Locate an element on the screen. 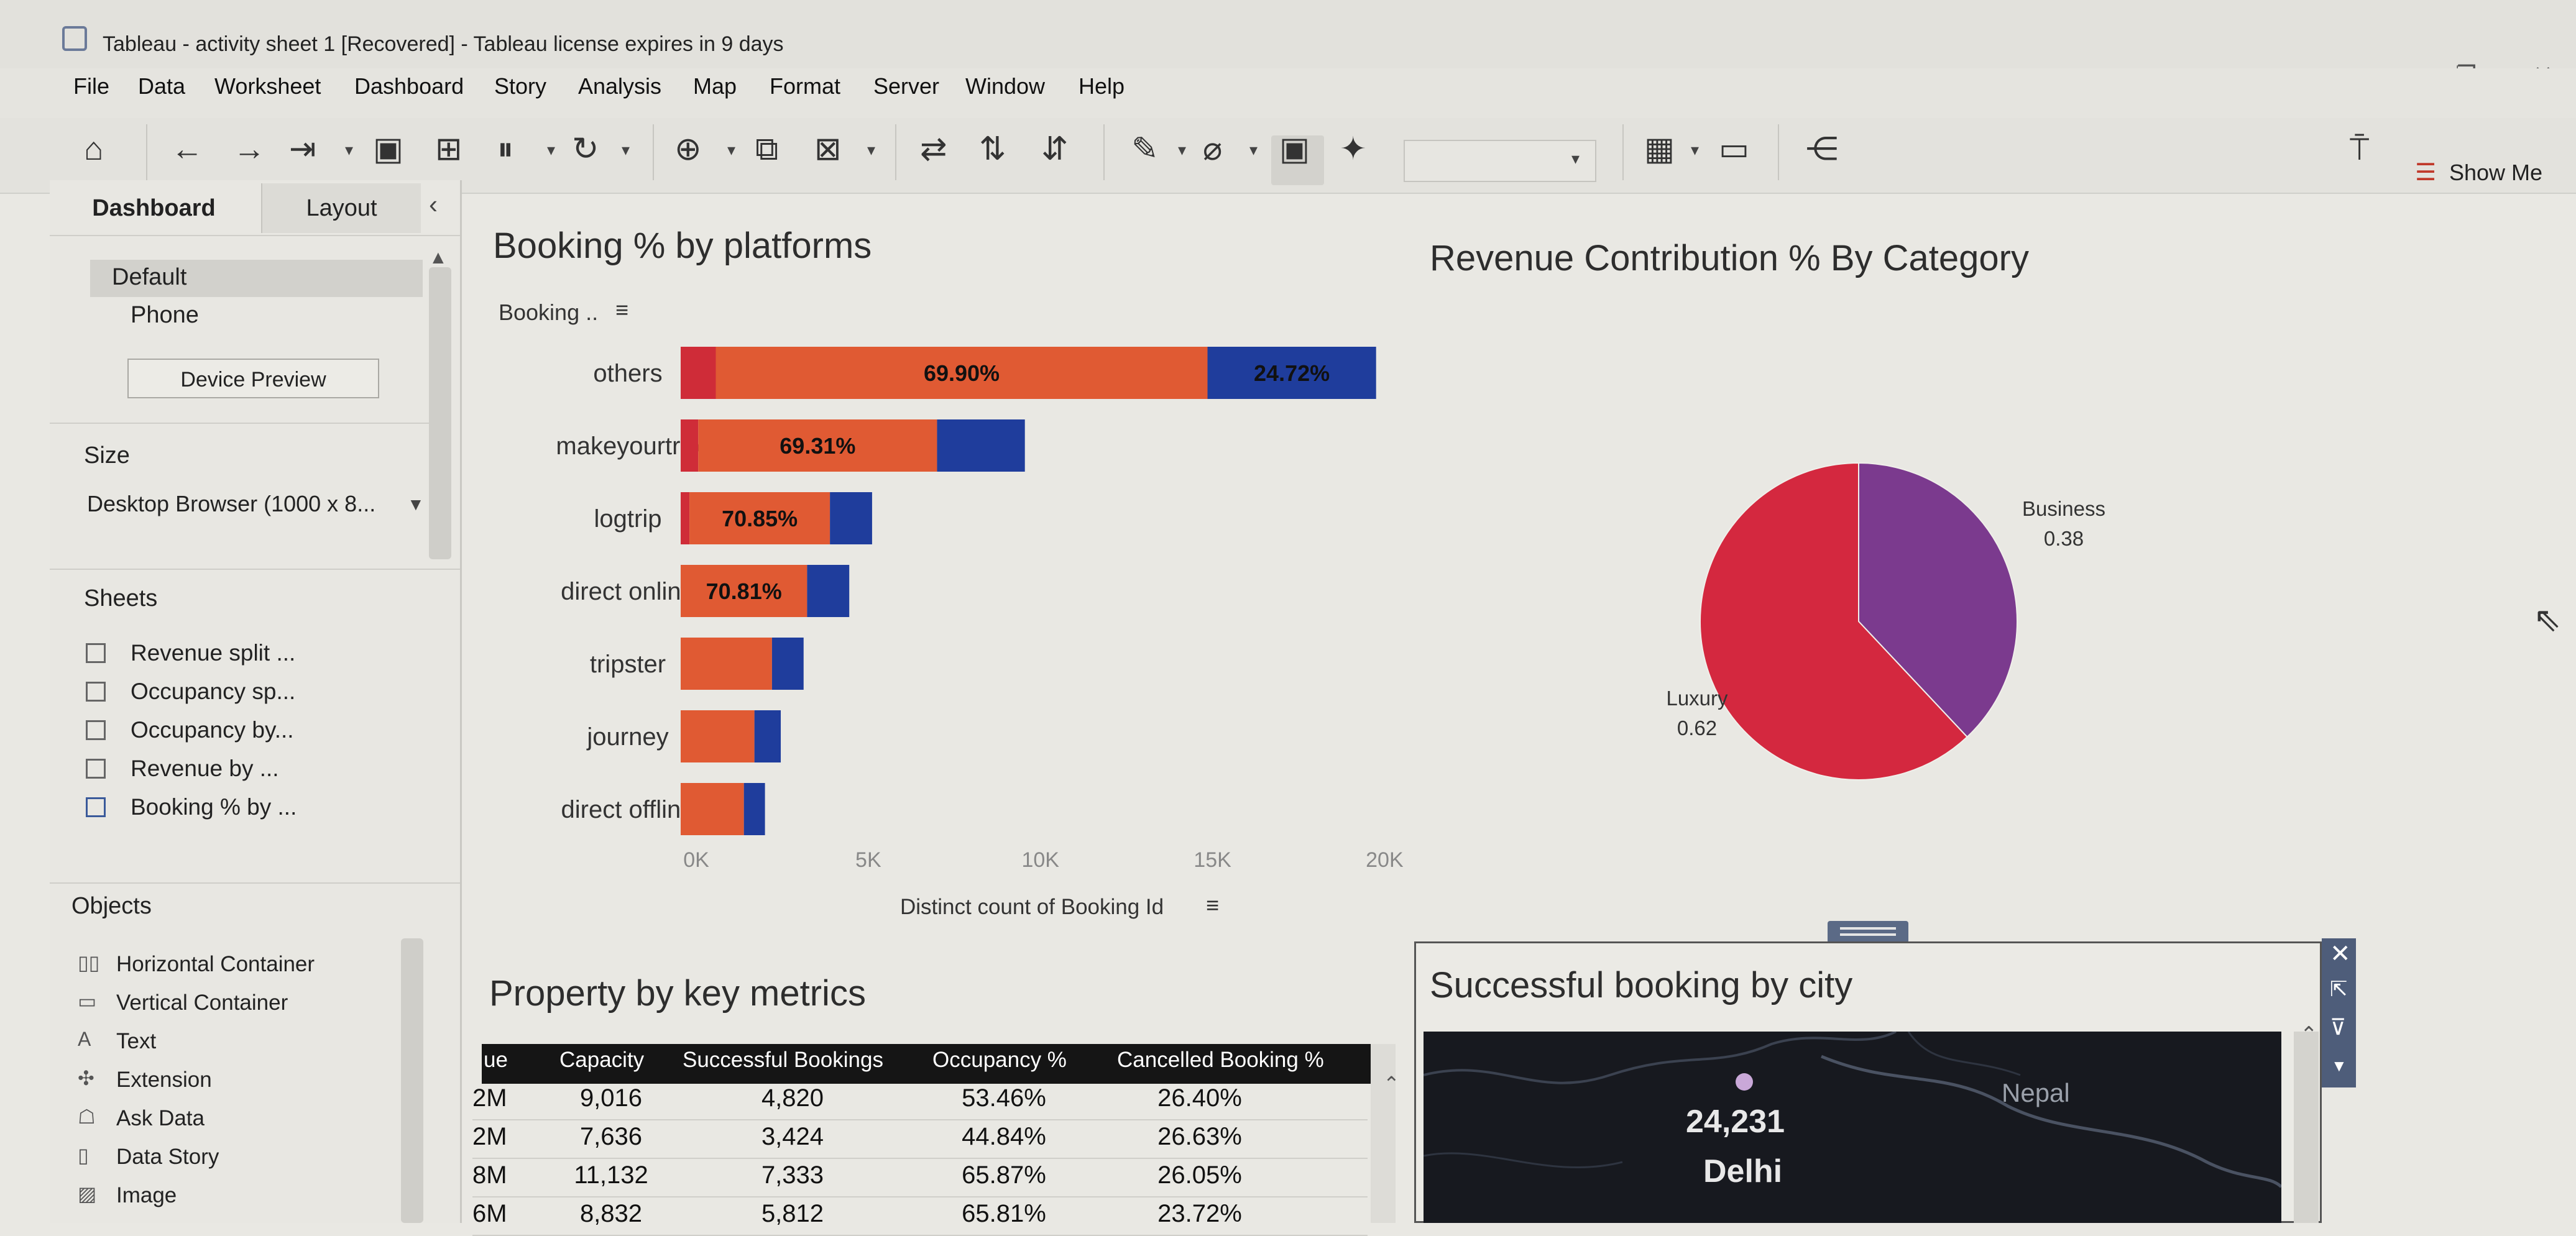  back-icon: ← is located at coordinates (187, 149).